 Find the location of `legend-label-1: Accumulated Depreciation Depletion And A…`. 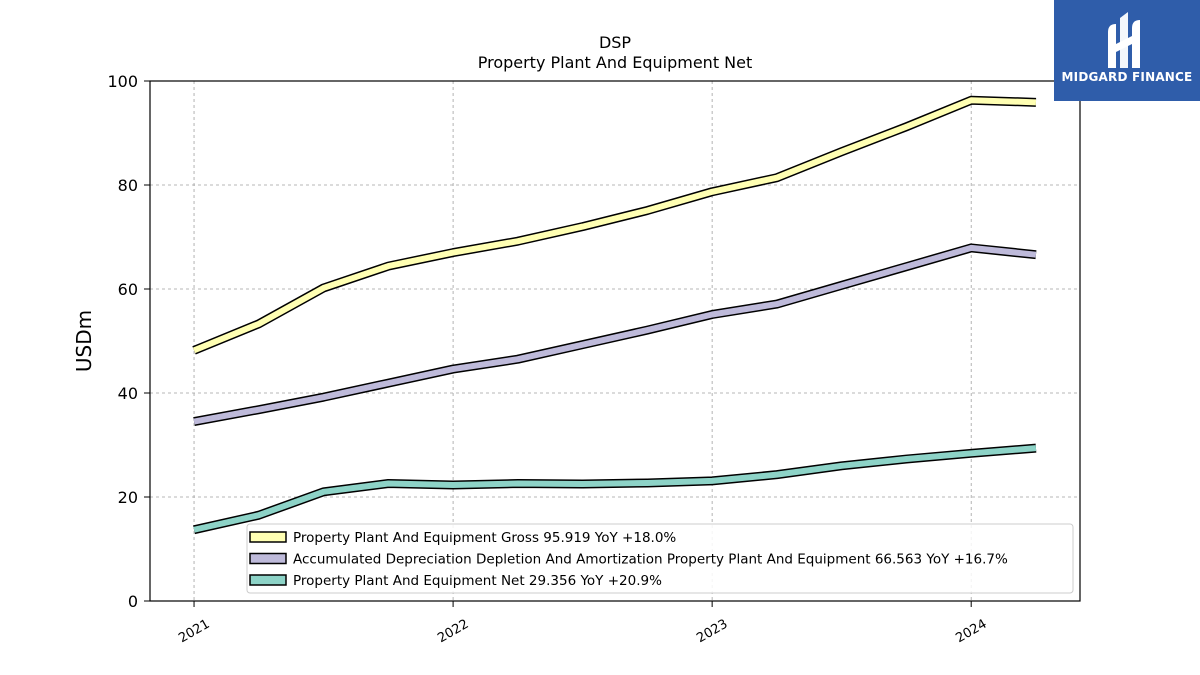

legend-label-1: Accumulated Depreciation Depletion And A… is located at coordinates (650, 560).